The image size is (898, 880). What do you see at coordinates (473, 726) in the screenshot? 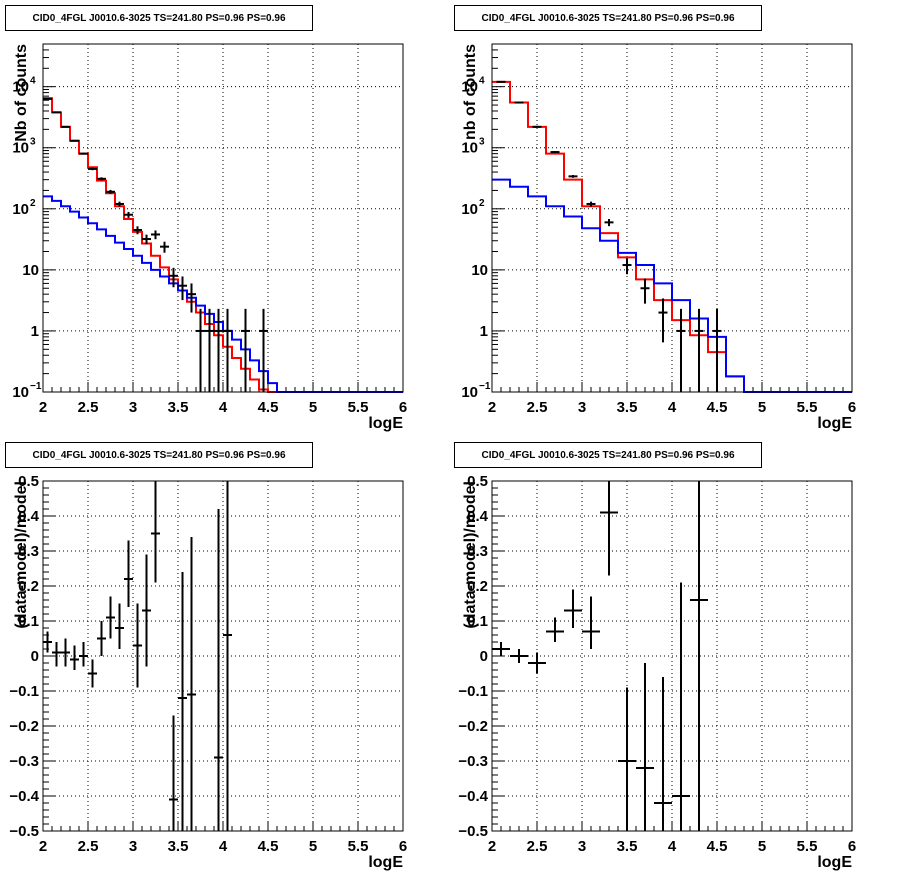
I see `y-tick-label: −0.2` at bounding box center [473, 726].